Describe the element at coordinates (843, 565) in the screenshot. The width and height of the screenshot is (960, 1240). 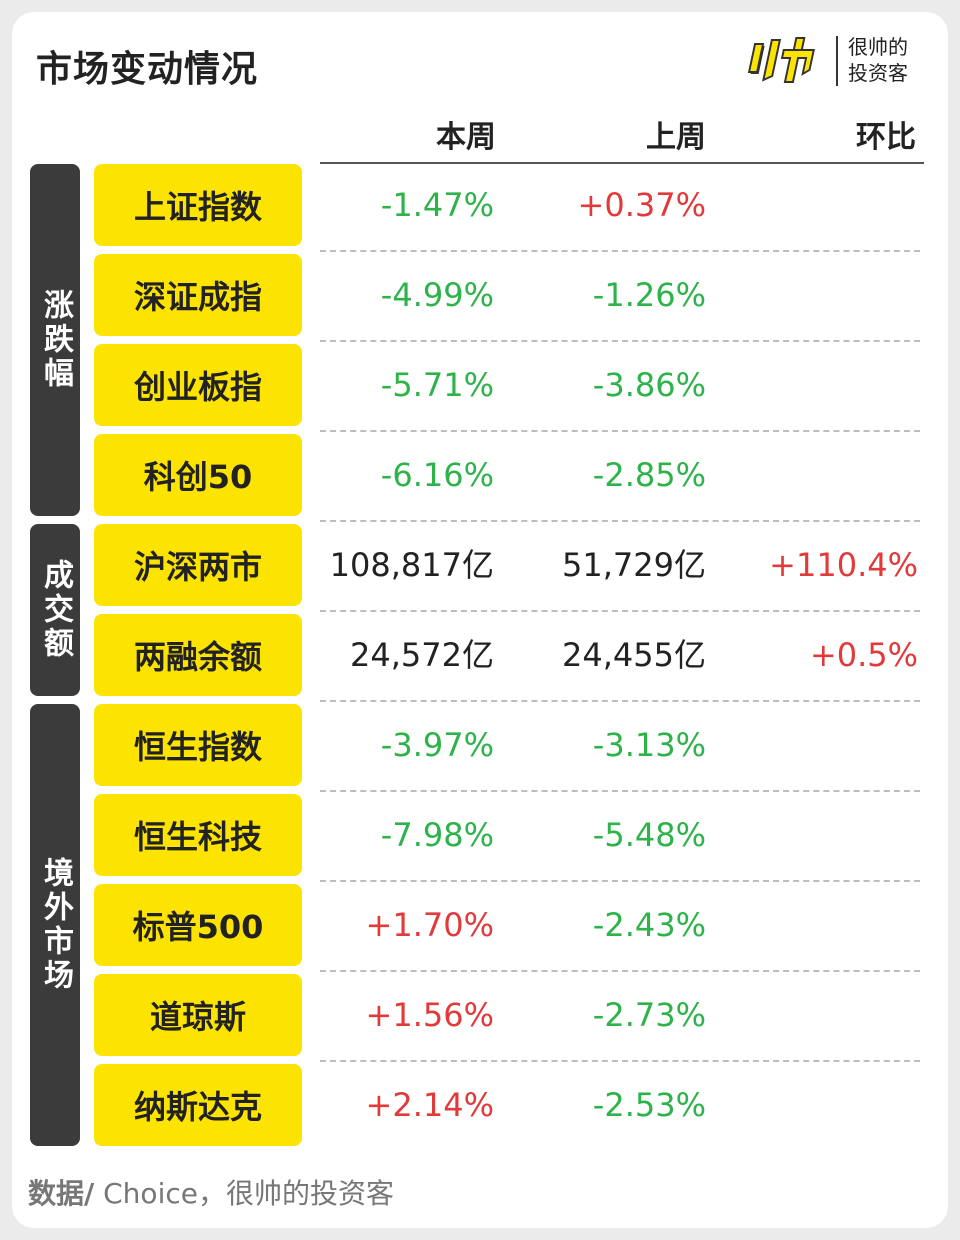
I see `cell-change: +110.4%` at that location.